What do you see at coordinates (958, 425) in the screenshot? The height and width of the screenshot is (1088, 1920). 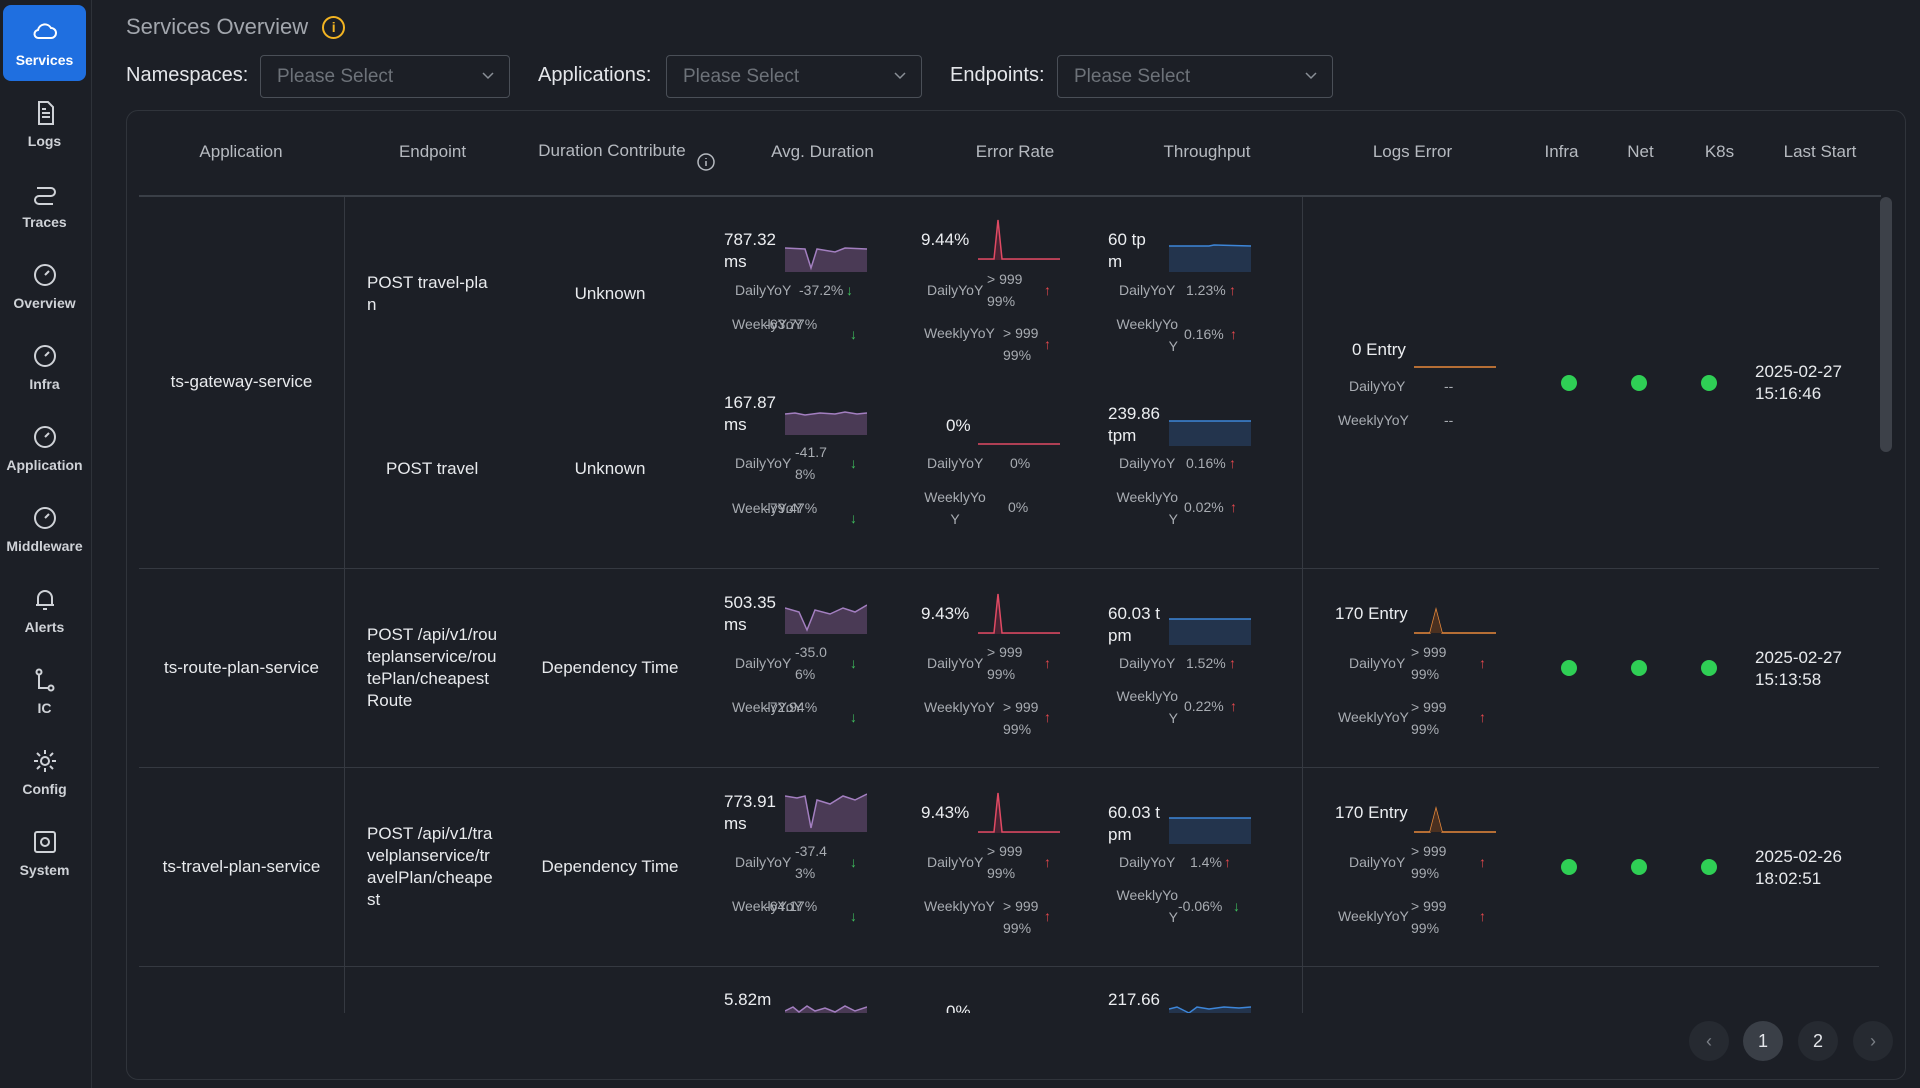 I see `error-rate-value: 0%` at bounding box center [958, 425].